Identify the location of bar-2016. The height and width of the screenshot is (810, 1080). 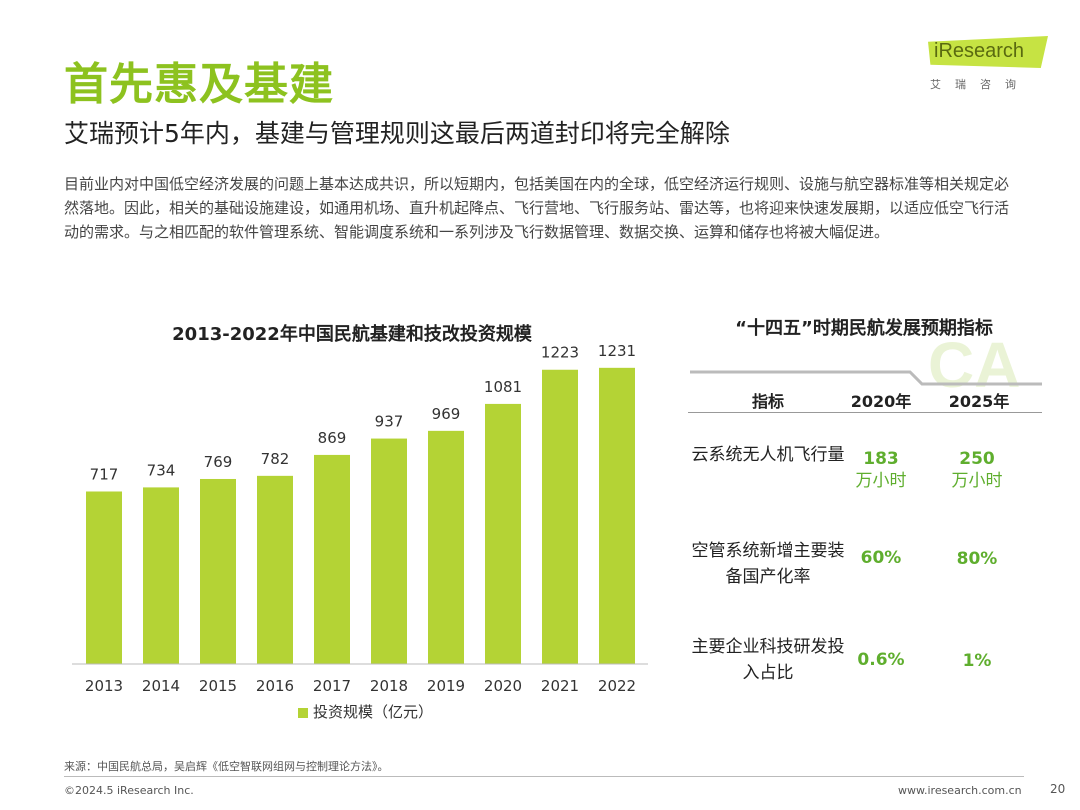
(275, 569).